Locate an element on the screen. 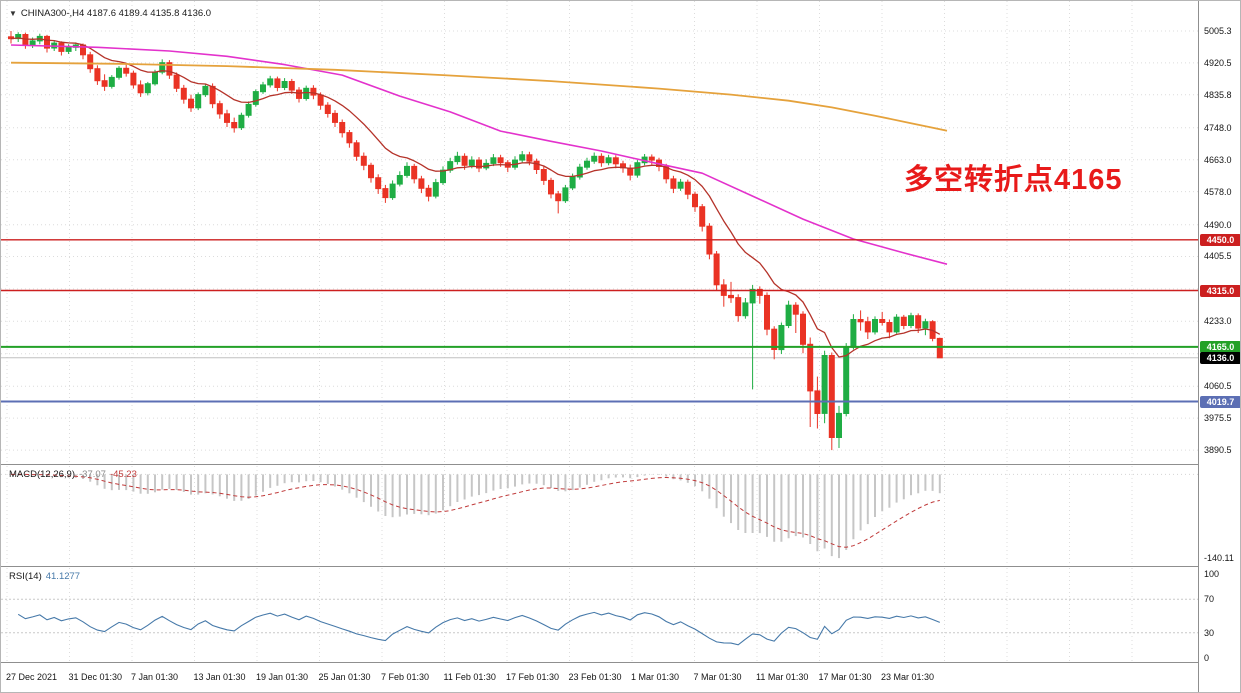 Image resolution: width=1241 pixels, height=693 pixels. time-tick-label: 23 Mar 01:30 is located at coordinates (908, 677).